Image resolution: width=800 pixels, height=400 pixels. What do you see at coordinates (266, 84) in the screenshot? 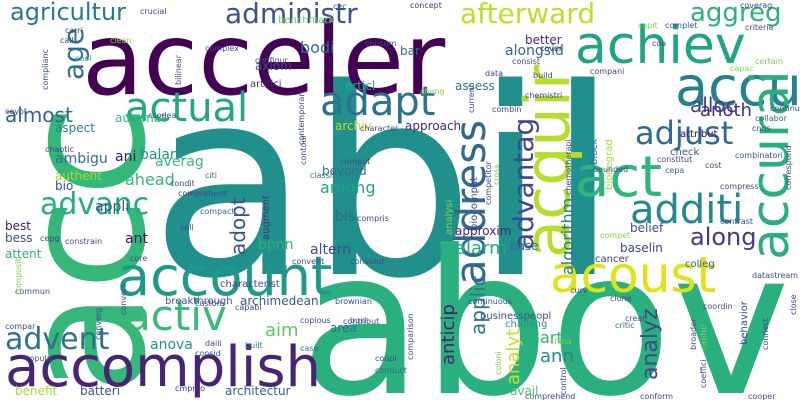
I see `word: artifici` at bounding box center [266, 84].